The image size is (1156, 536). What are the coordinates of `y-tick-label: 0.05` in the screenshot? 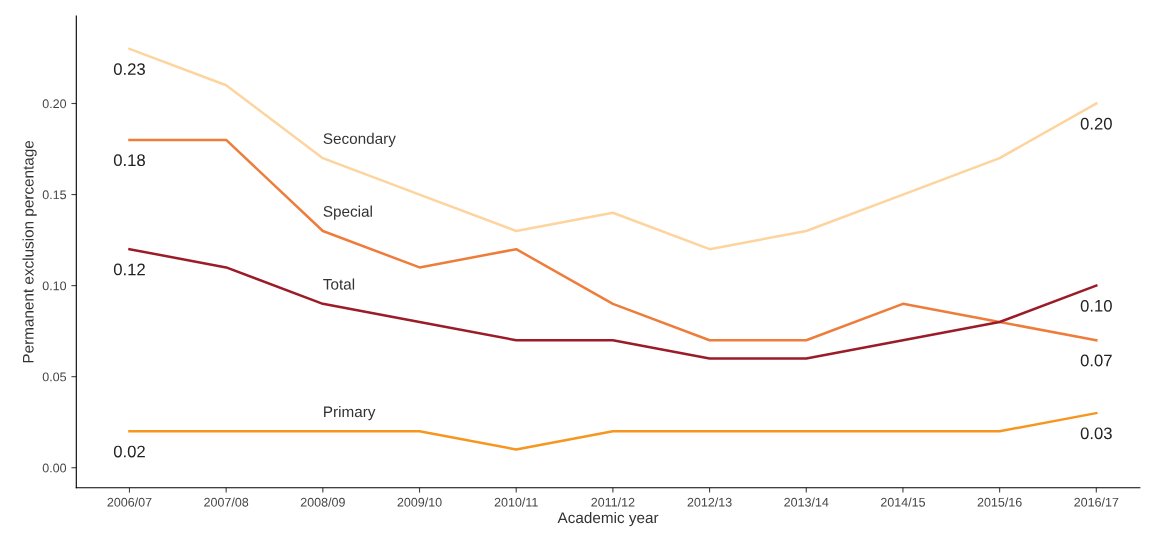 It's located at (54, 377).